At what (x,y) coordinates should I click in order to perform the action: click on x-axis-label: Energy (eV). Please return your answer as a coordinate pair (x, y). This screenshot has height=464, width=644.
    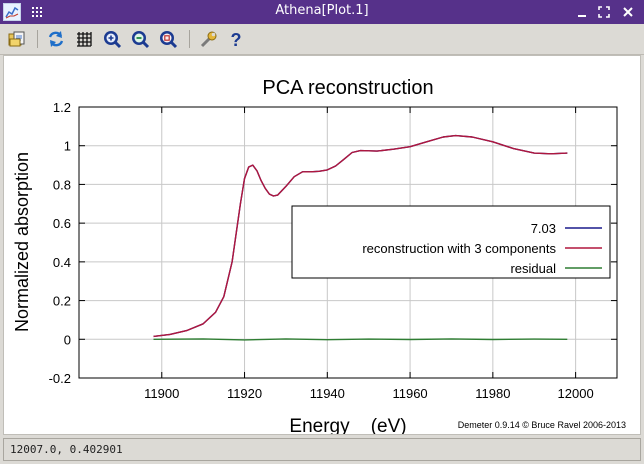
    Looking at the image, I should click on (347, 425).